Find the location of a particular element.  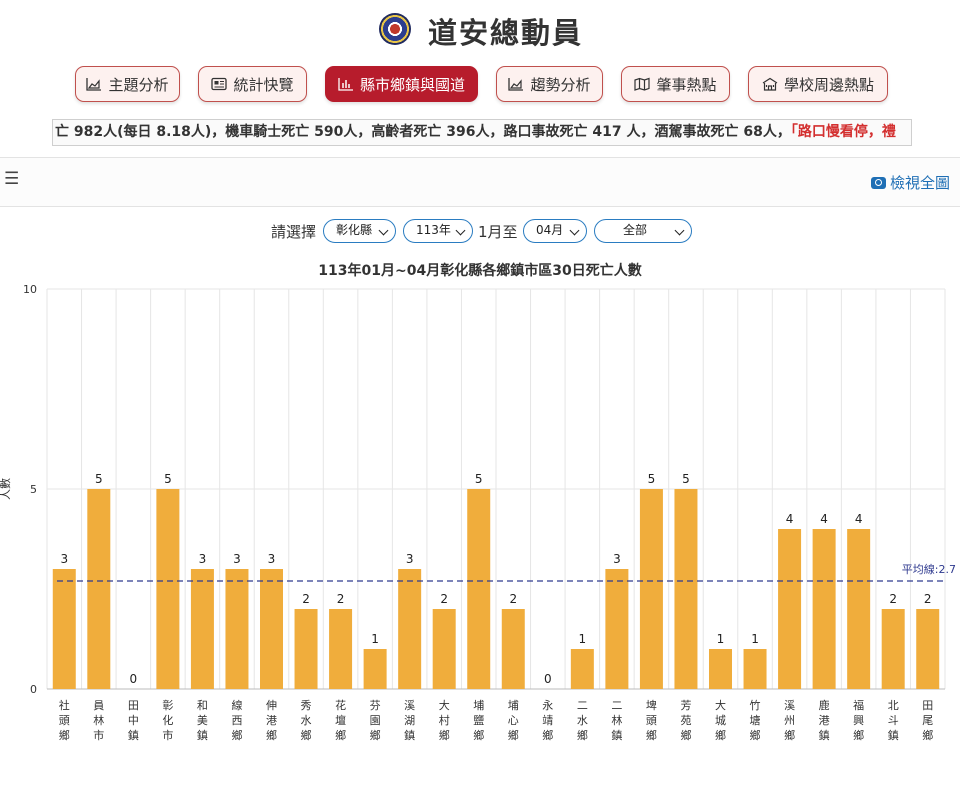

year-select: 113年 is located at coordinates (438, 231).